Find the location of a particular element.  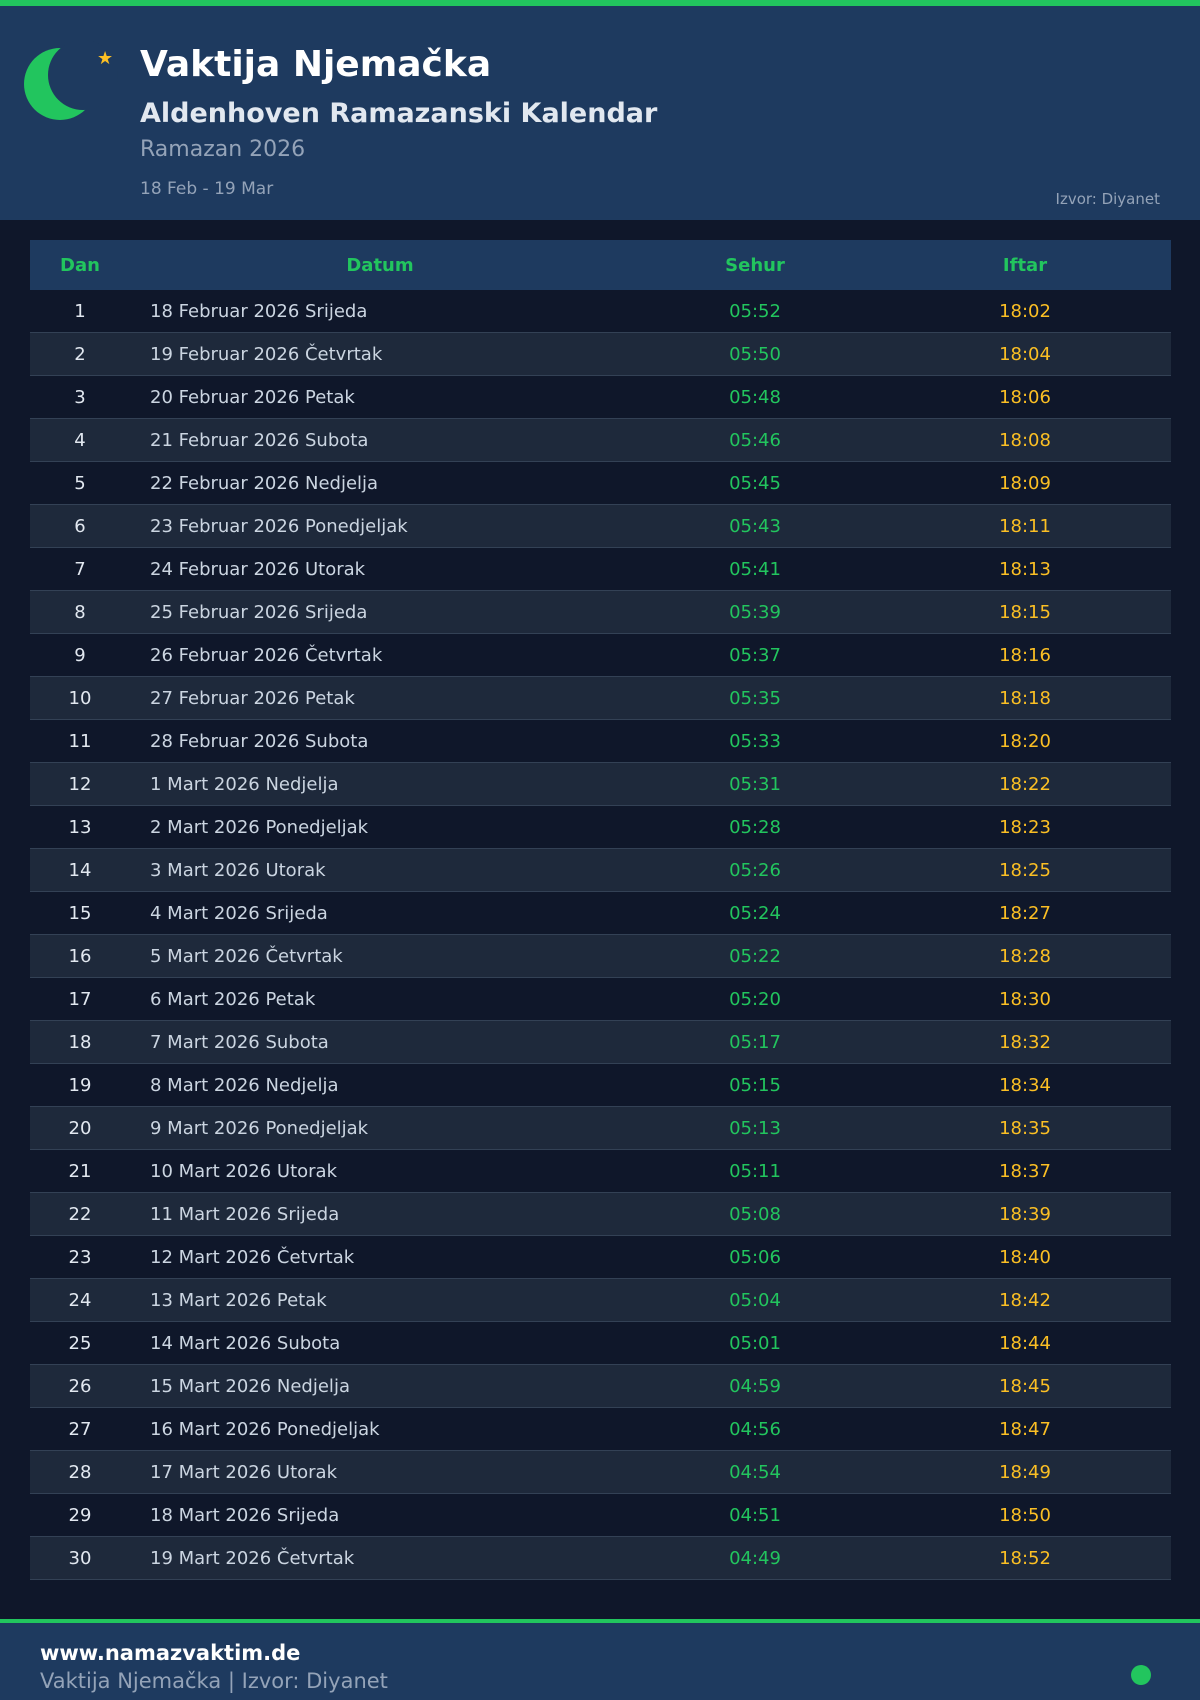

row-sehur: 04:54 is located at coordinates (755, 1472).